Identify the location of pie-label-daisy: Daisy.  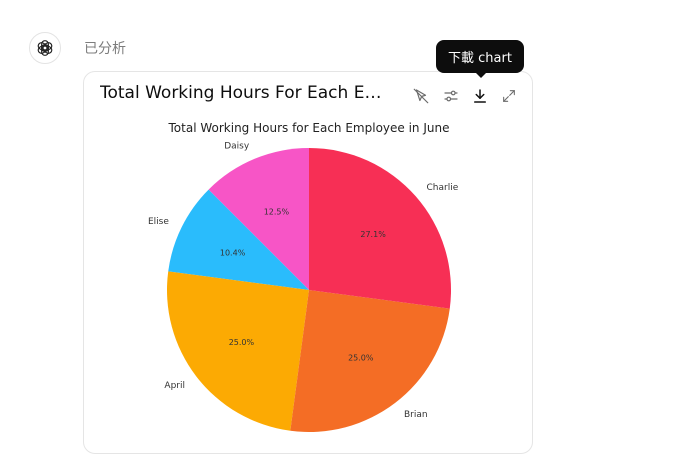
(237, 147).